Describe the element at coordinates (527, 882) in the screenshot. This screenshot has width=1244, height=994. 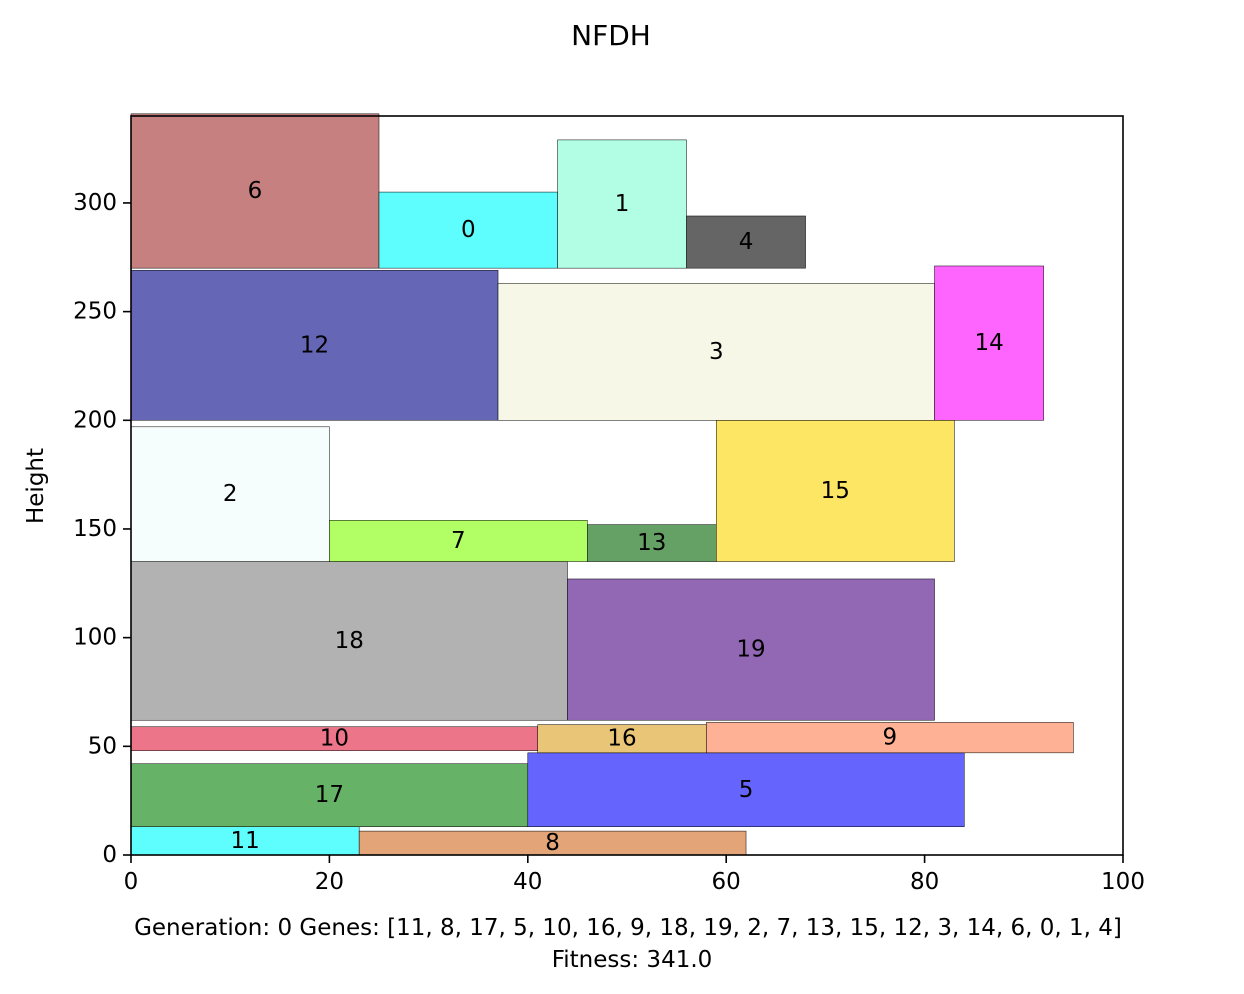
I see `x-tick-label: 40` at that location.